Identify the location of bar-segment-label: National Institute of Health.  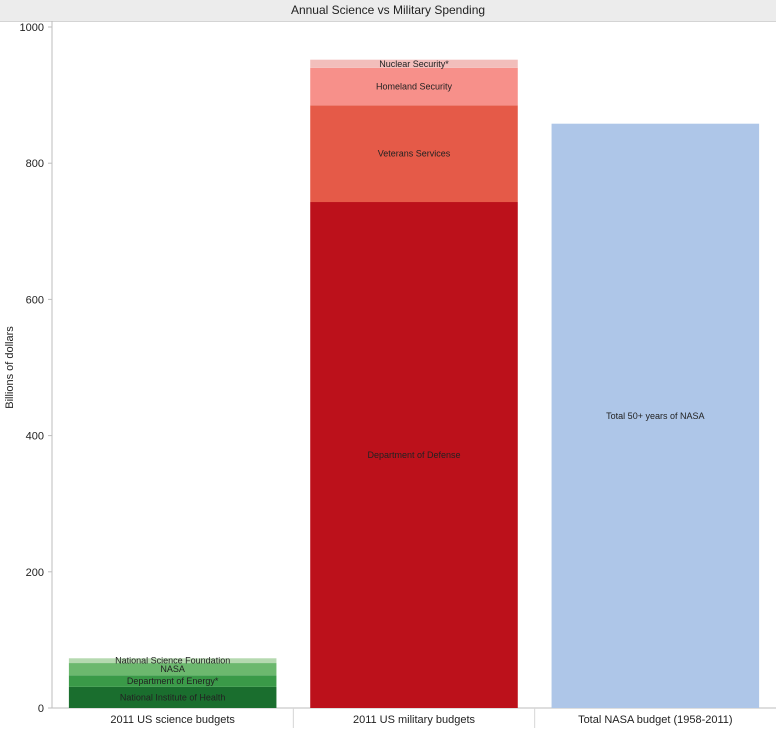
(173, 697).